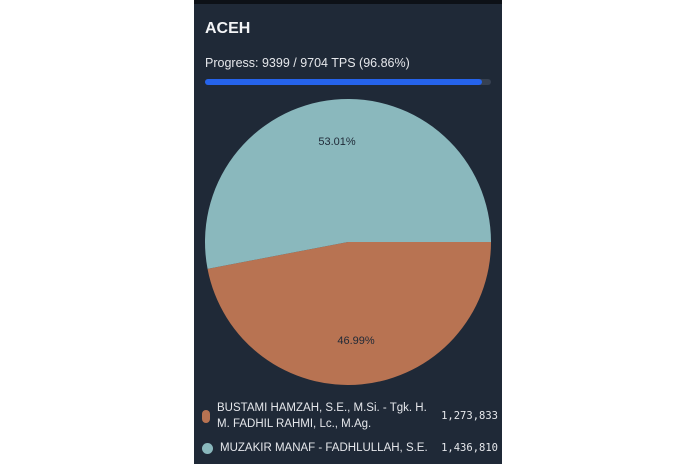 This screenshot has width=696, height=464. I want to click on legend-name: MUZAKIR MANAF - FADHLULLAH, S.E., so click(324, 448).